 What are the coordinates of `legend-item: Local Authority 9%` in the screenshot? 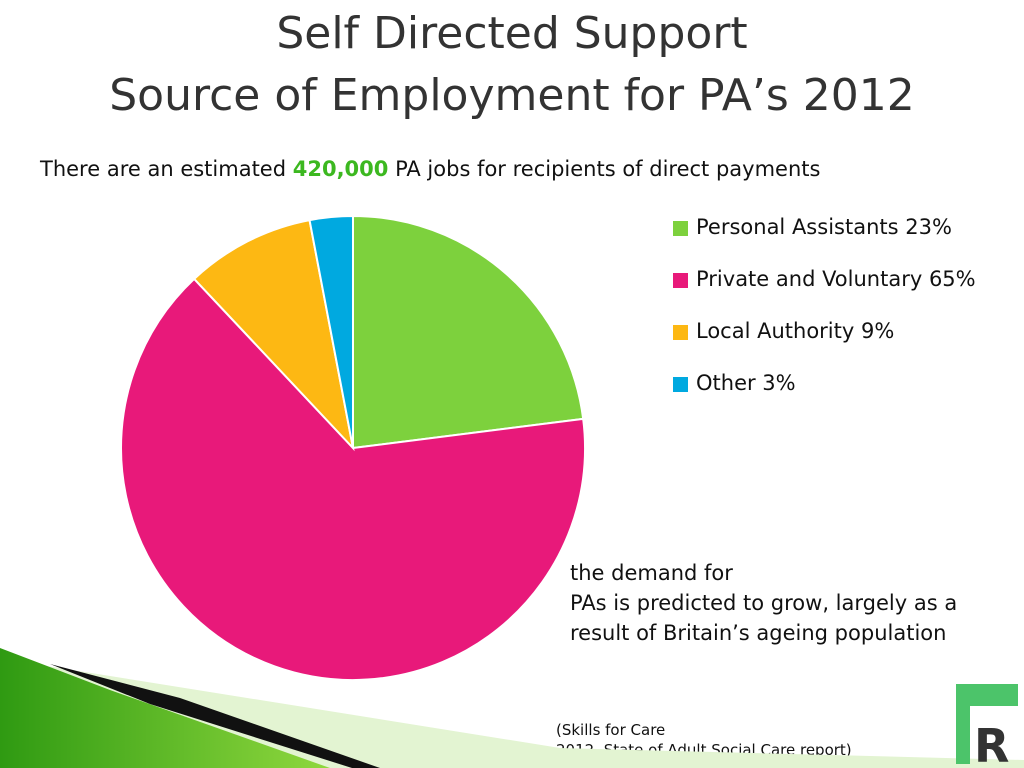 It's located at (833, 331).